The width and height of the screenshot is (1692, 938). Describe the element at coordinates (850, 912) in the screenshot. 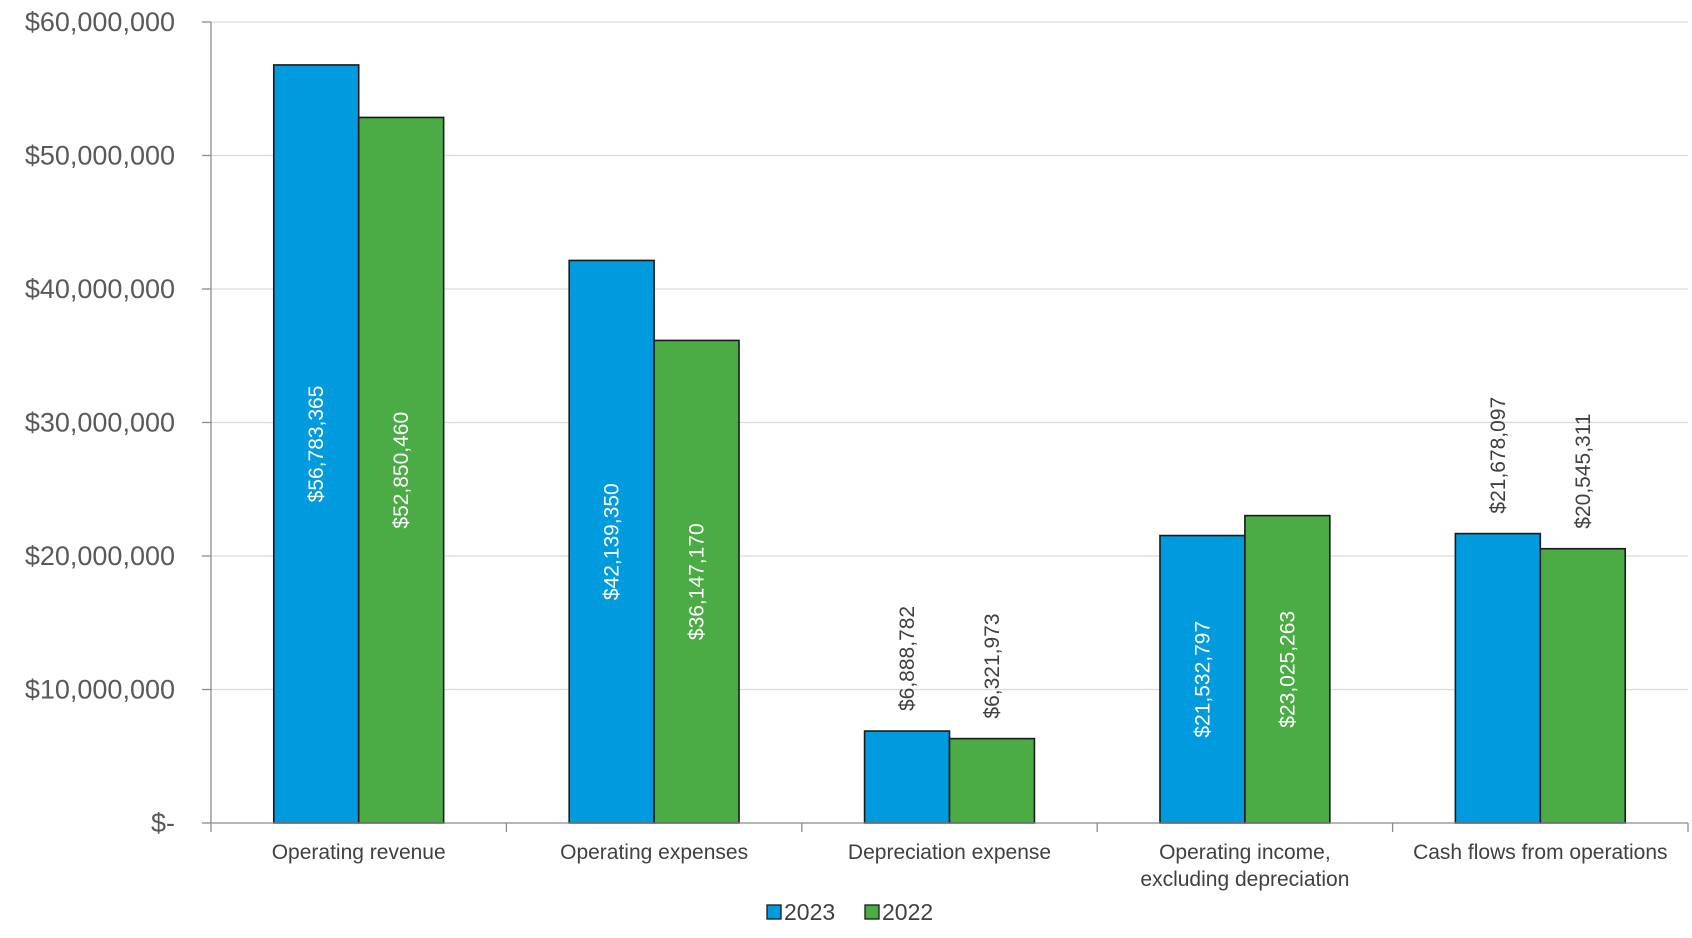

I see `legend: 2023 2022` at that location.